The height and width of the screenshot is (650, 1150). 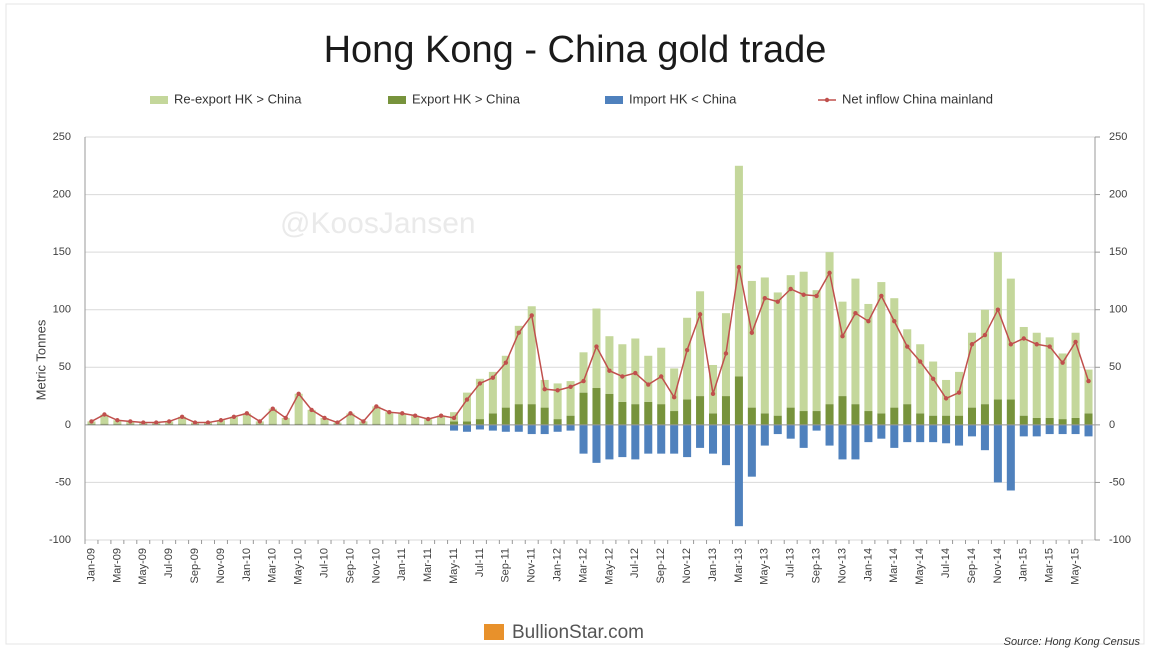 I want to click on y2-tick-label: 0, so click(x=1112, y=425).